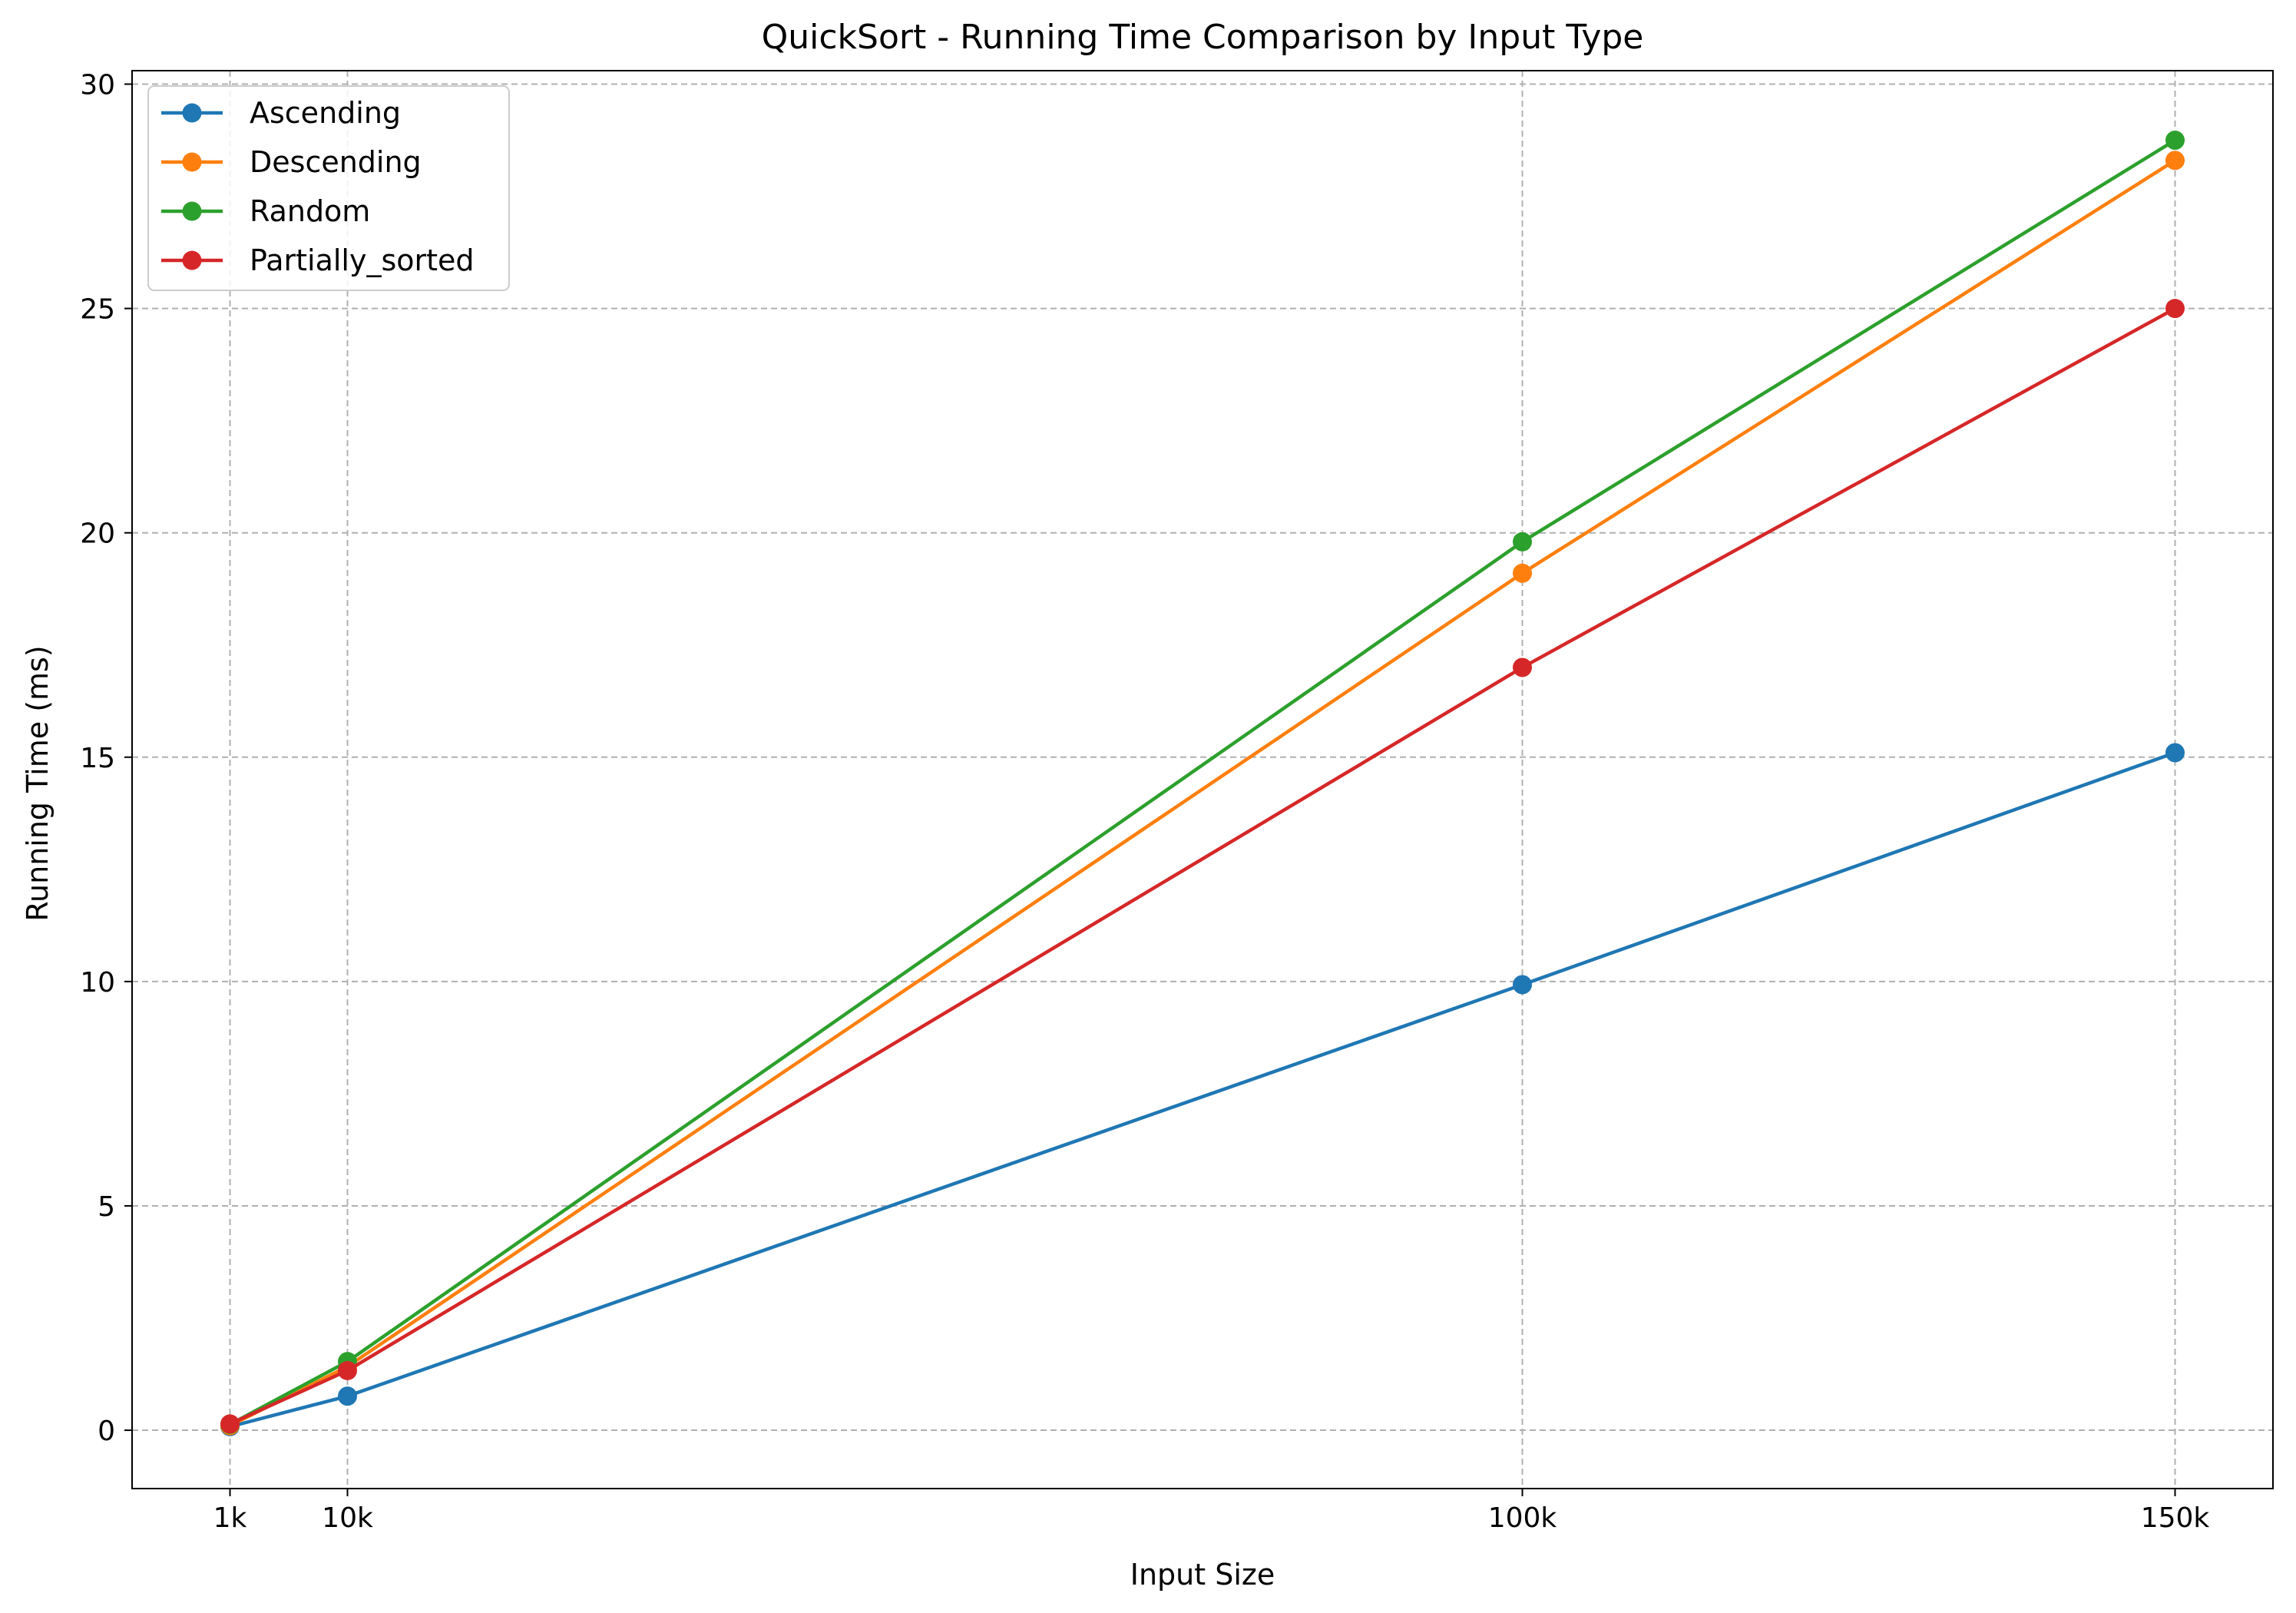 This screenshot has width=2296, height=1613. I want to click on legend-box, so click(328, 188).